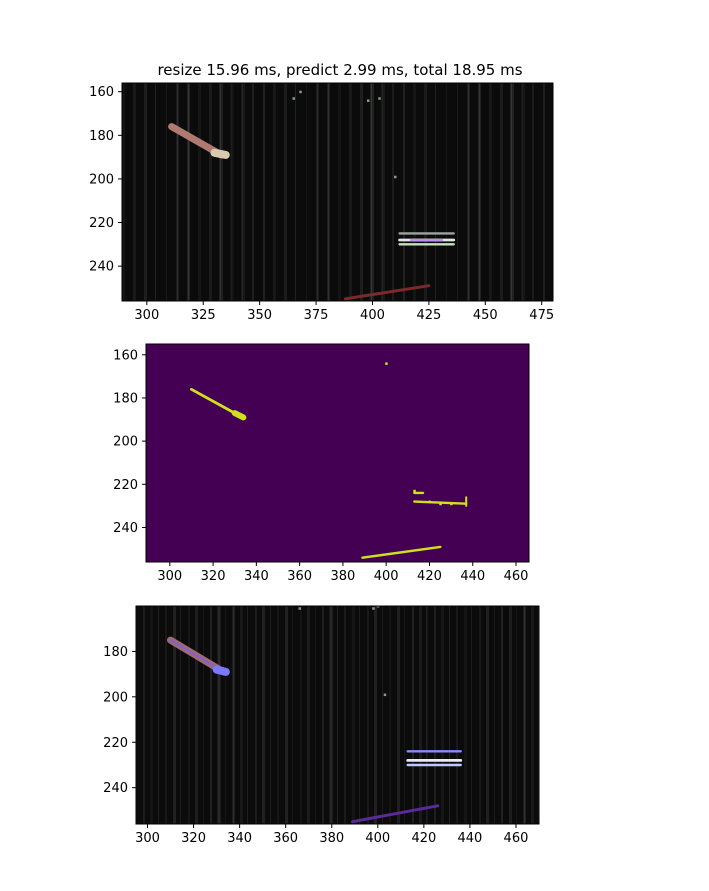 Image resolution: width=709 pixels, height=891 pixels. Describe the element at coordinates (239, 838) in the screenshot. I see `x-tick-label: 340` at that location.